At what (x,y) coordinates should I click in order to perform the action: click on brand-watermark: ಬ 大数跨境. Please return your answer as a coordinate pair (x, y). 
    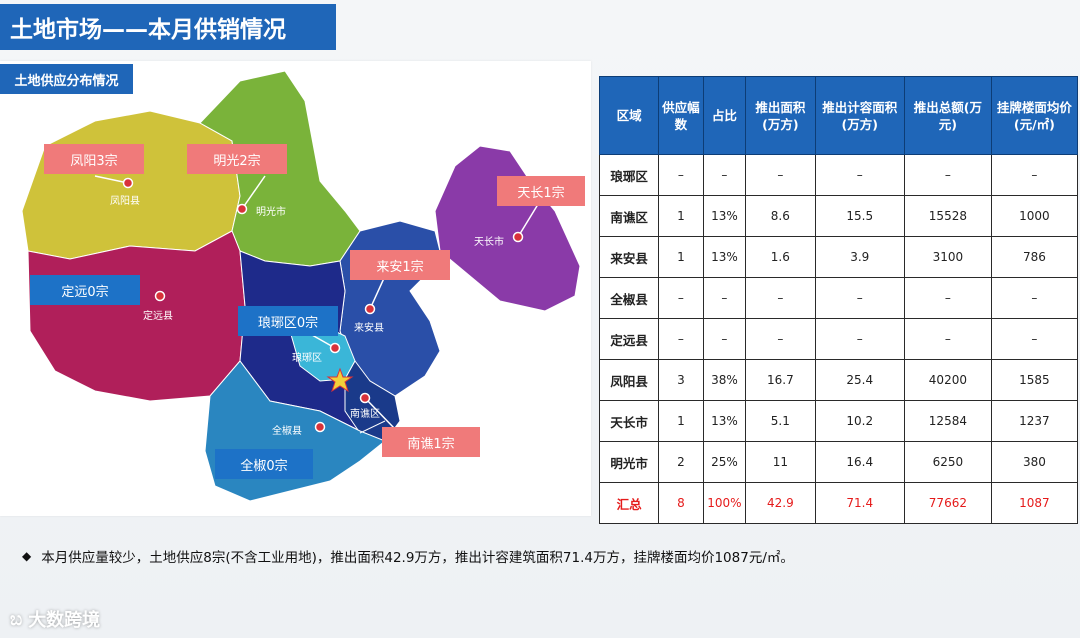
    Looking at the image, I should click on (55, 619).